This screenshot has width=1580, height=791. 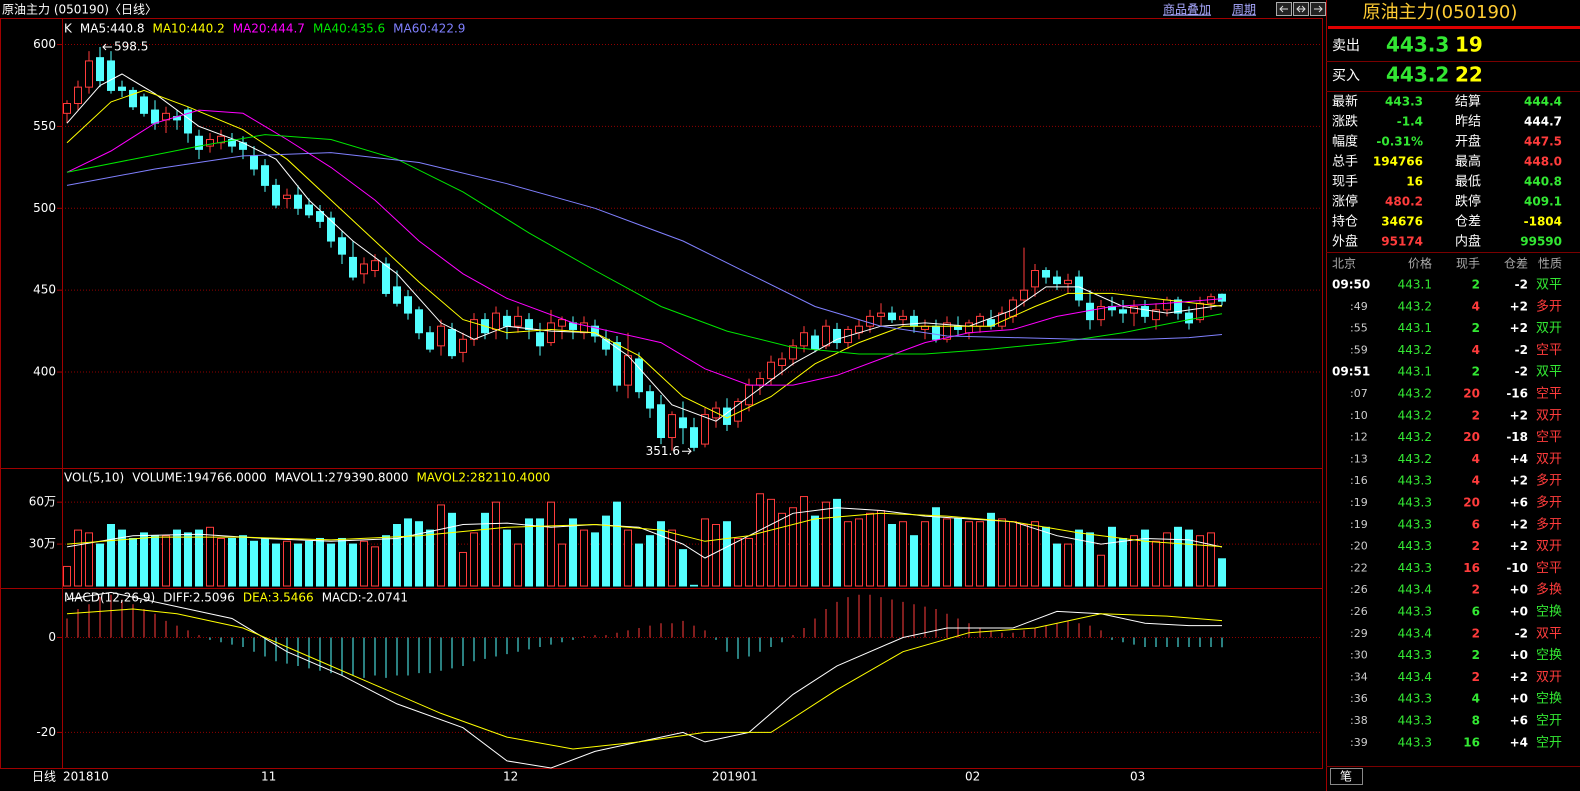 What do you see at coordinates (1359, 524) in the screenshot?
I see `tick-time: :19` at bounding box center [1359, 524].